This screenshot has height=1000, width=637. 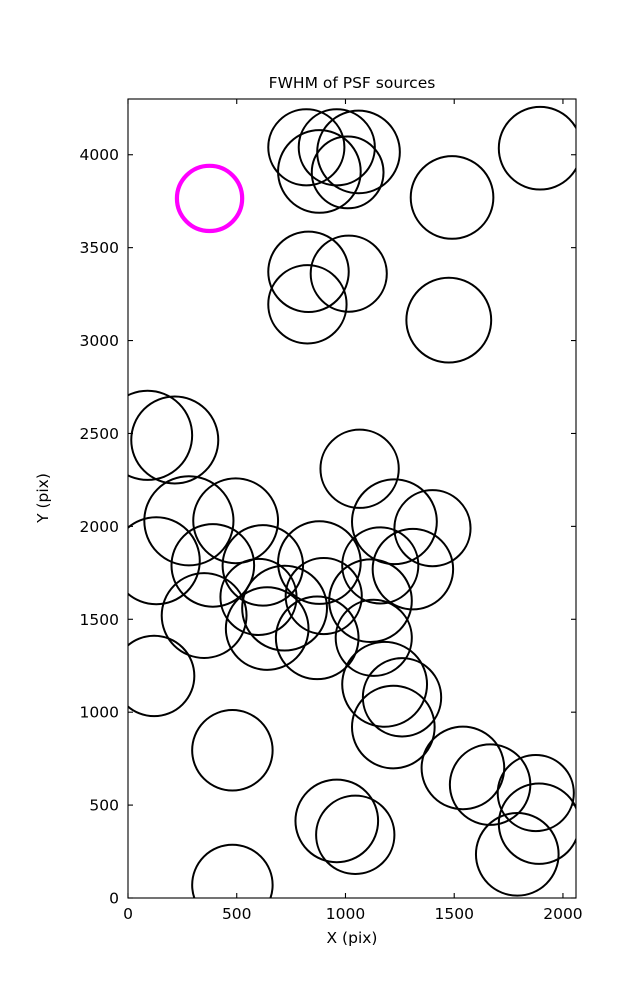 What do you see at coordinates (237, 914) in the screenshot?
I see `x-tick-label: 500` at bounding box center [237, 914].